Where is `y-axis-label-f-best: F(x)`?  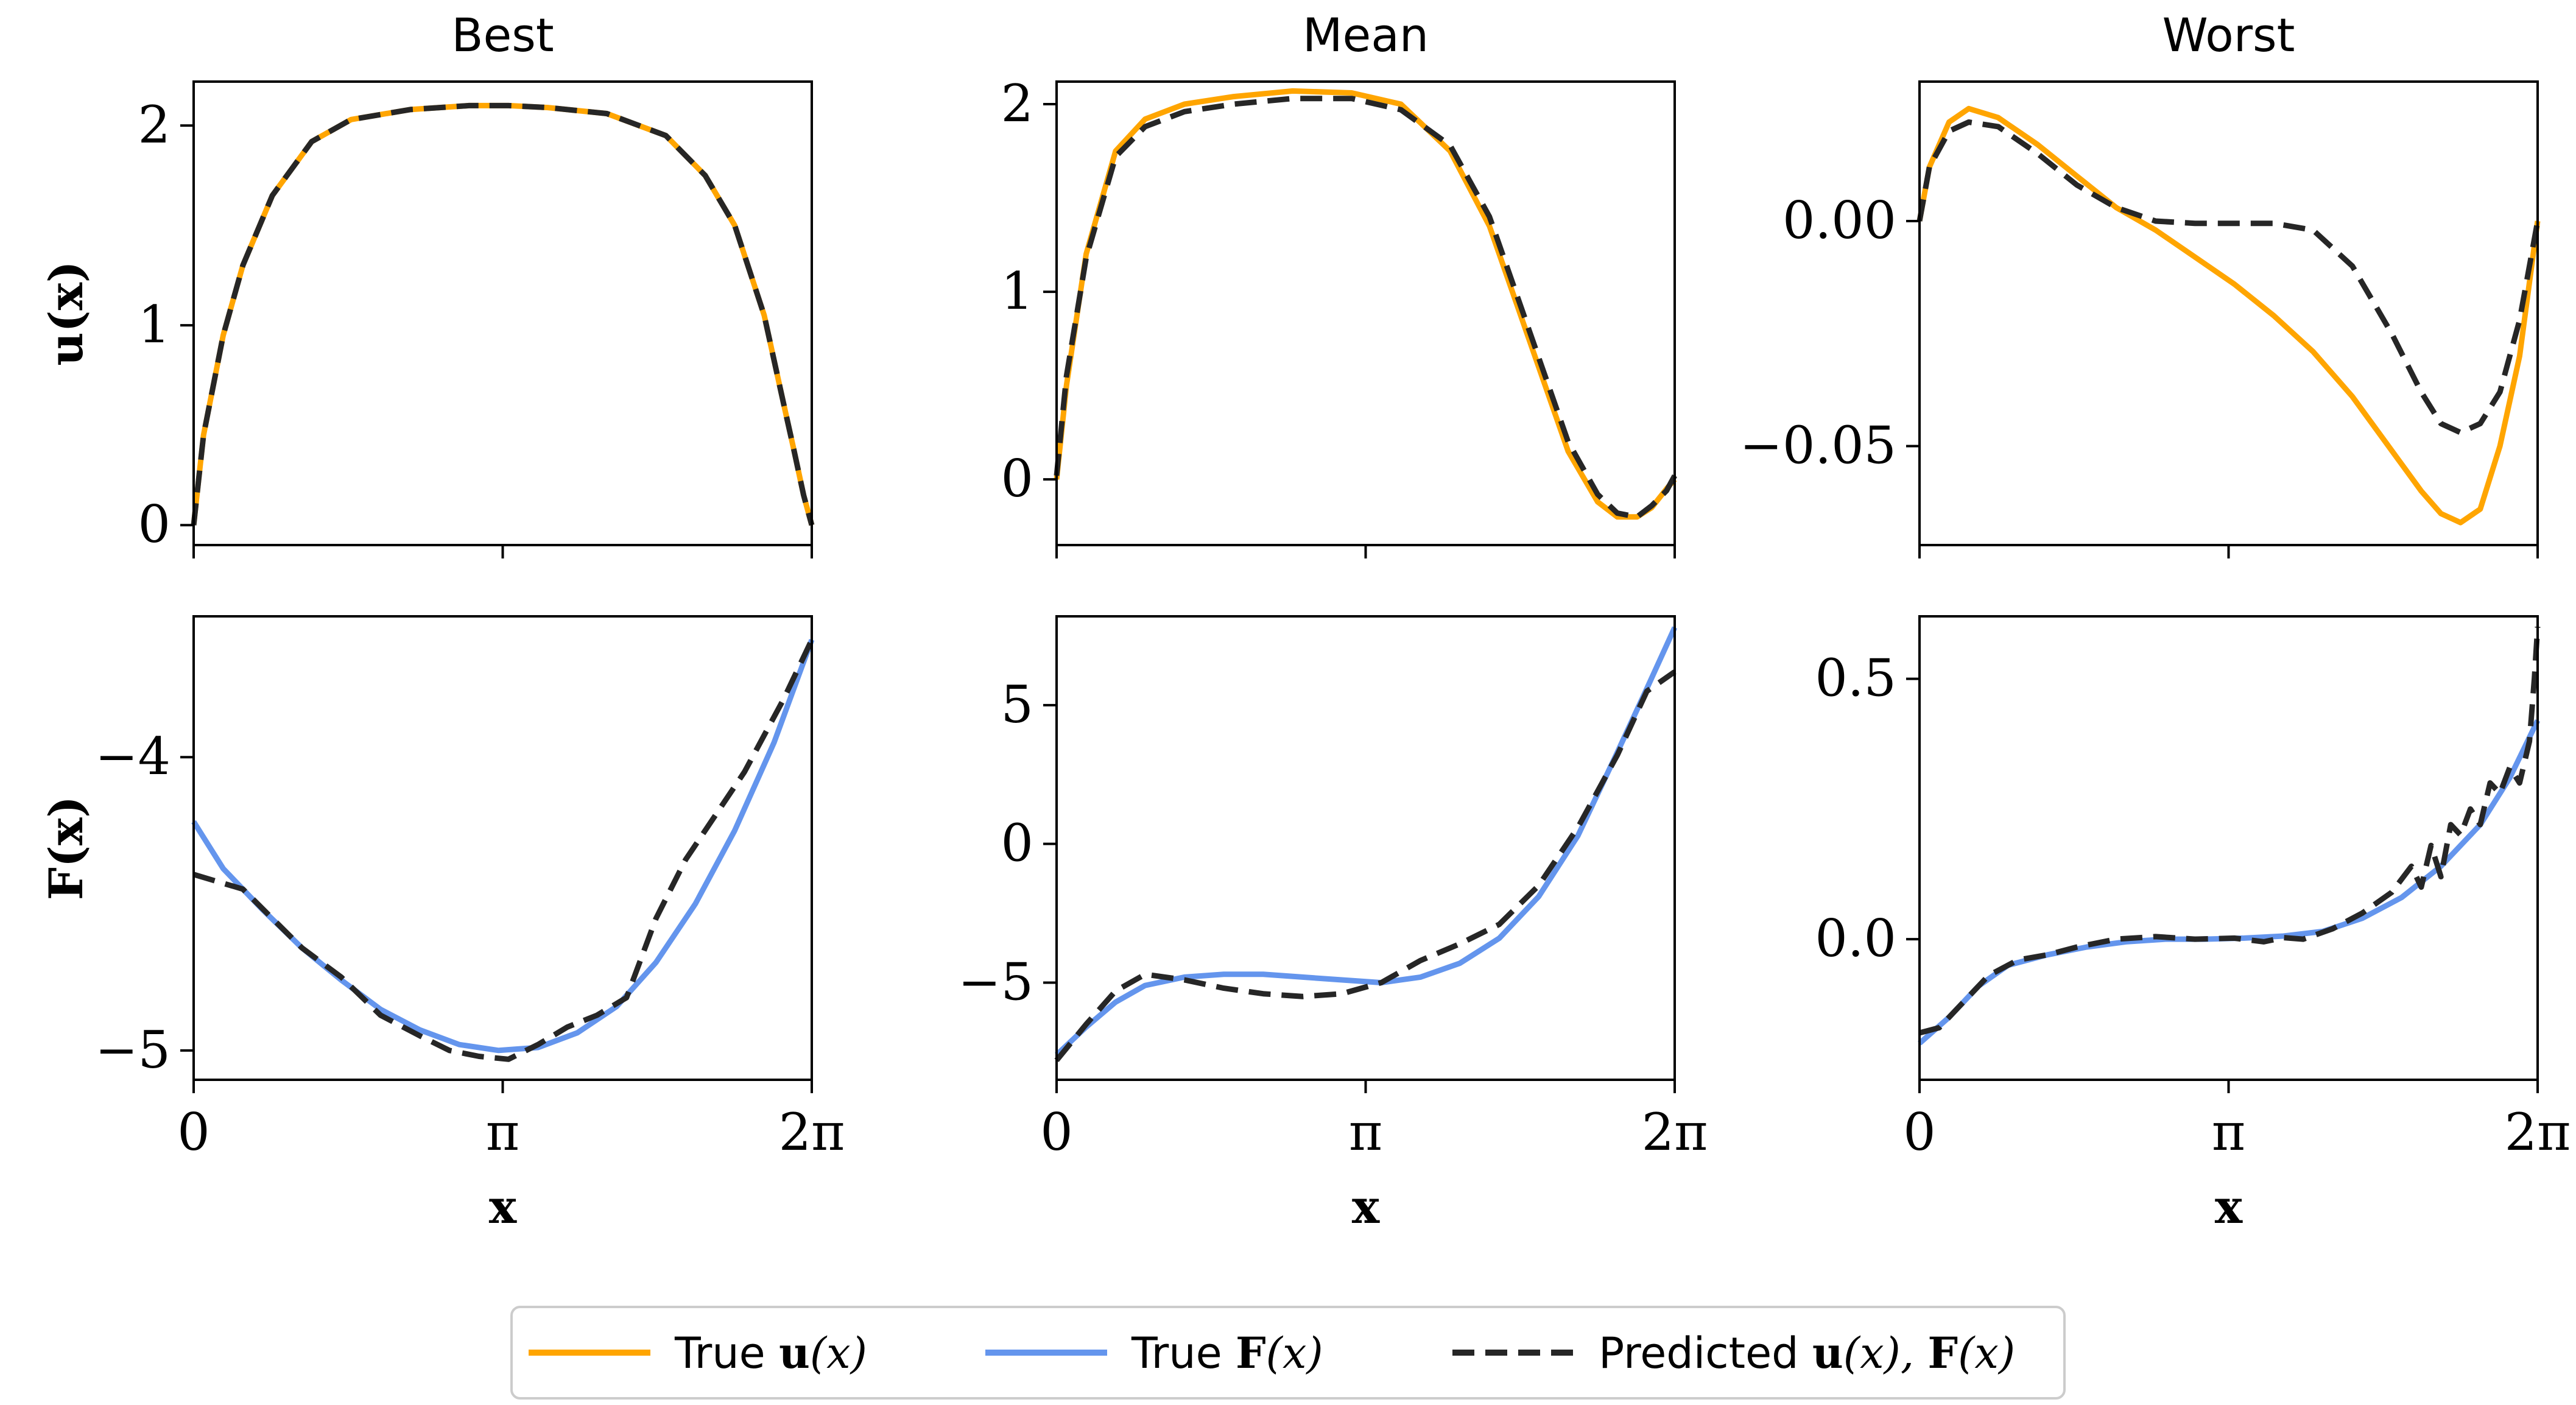 y-axis-label-f-best: F(x) is located at coordinates (66, 848).